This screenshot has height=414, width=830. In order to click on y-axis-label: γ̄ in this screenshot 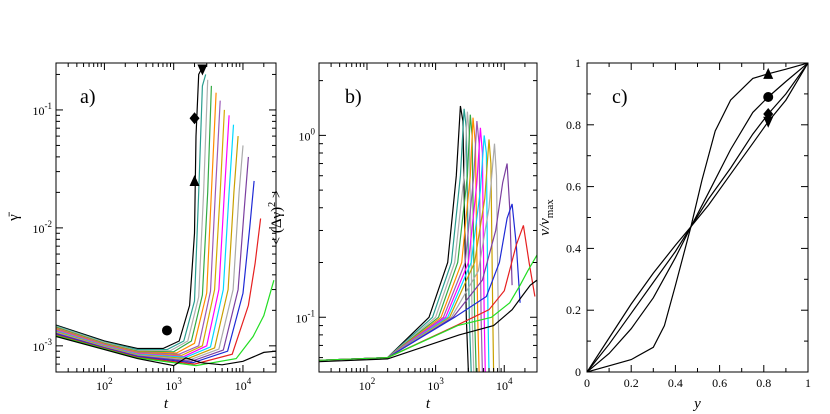, I will do `click(14, 216)`.